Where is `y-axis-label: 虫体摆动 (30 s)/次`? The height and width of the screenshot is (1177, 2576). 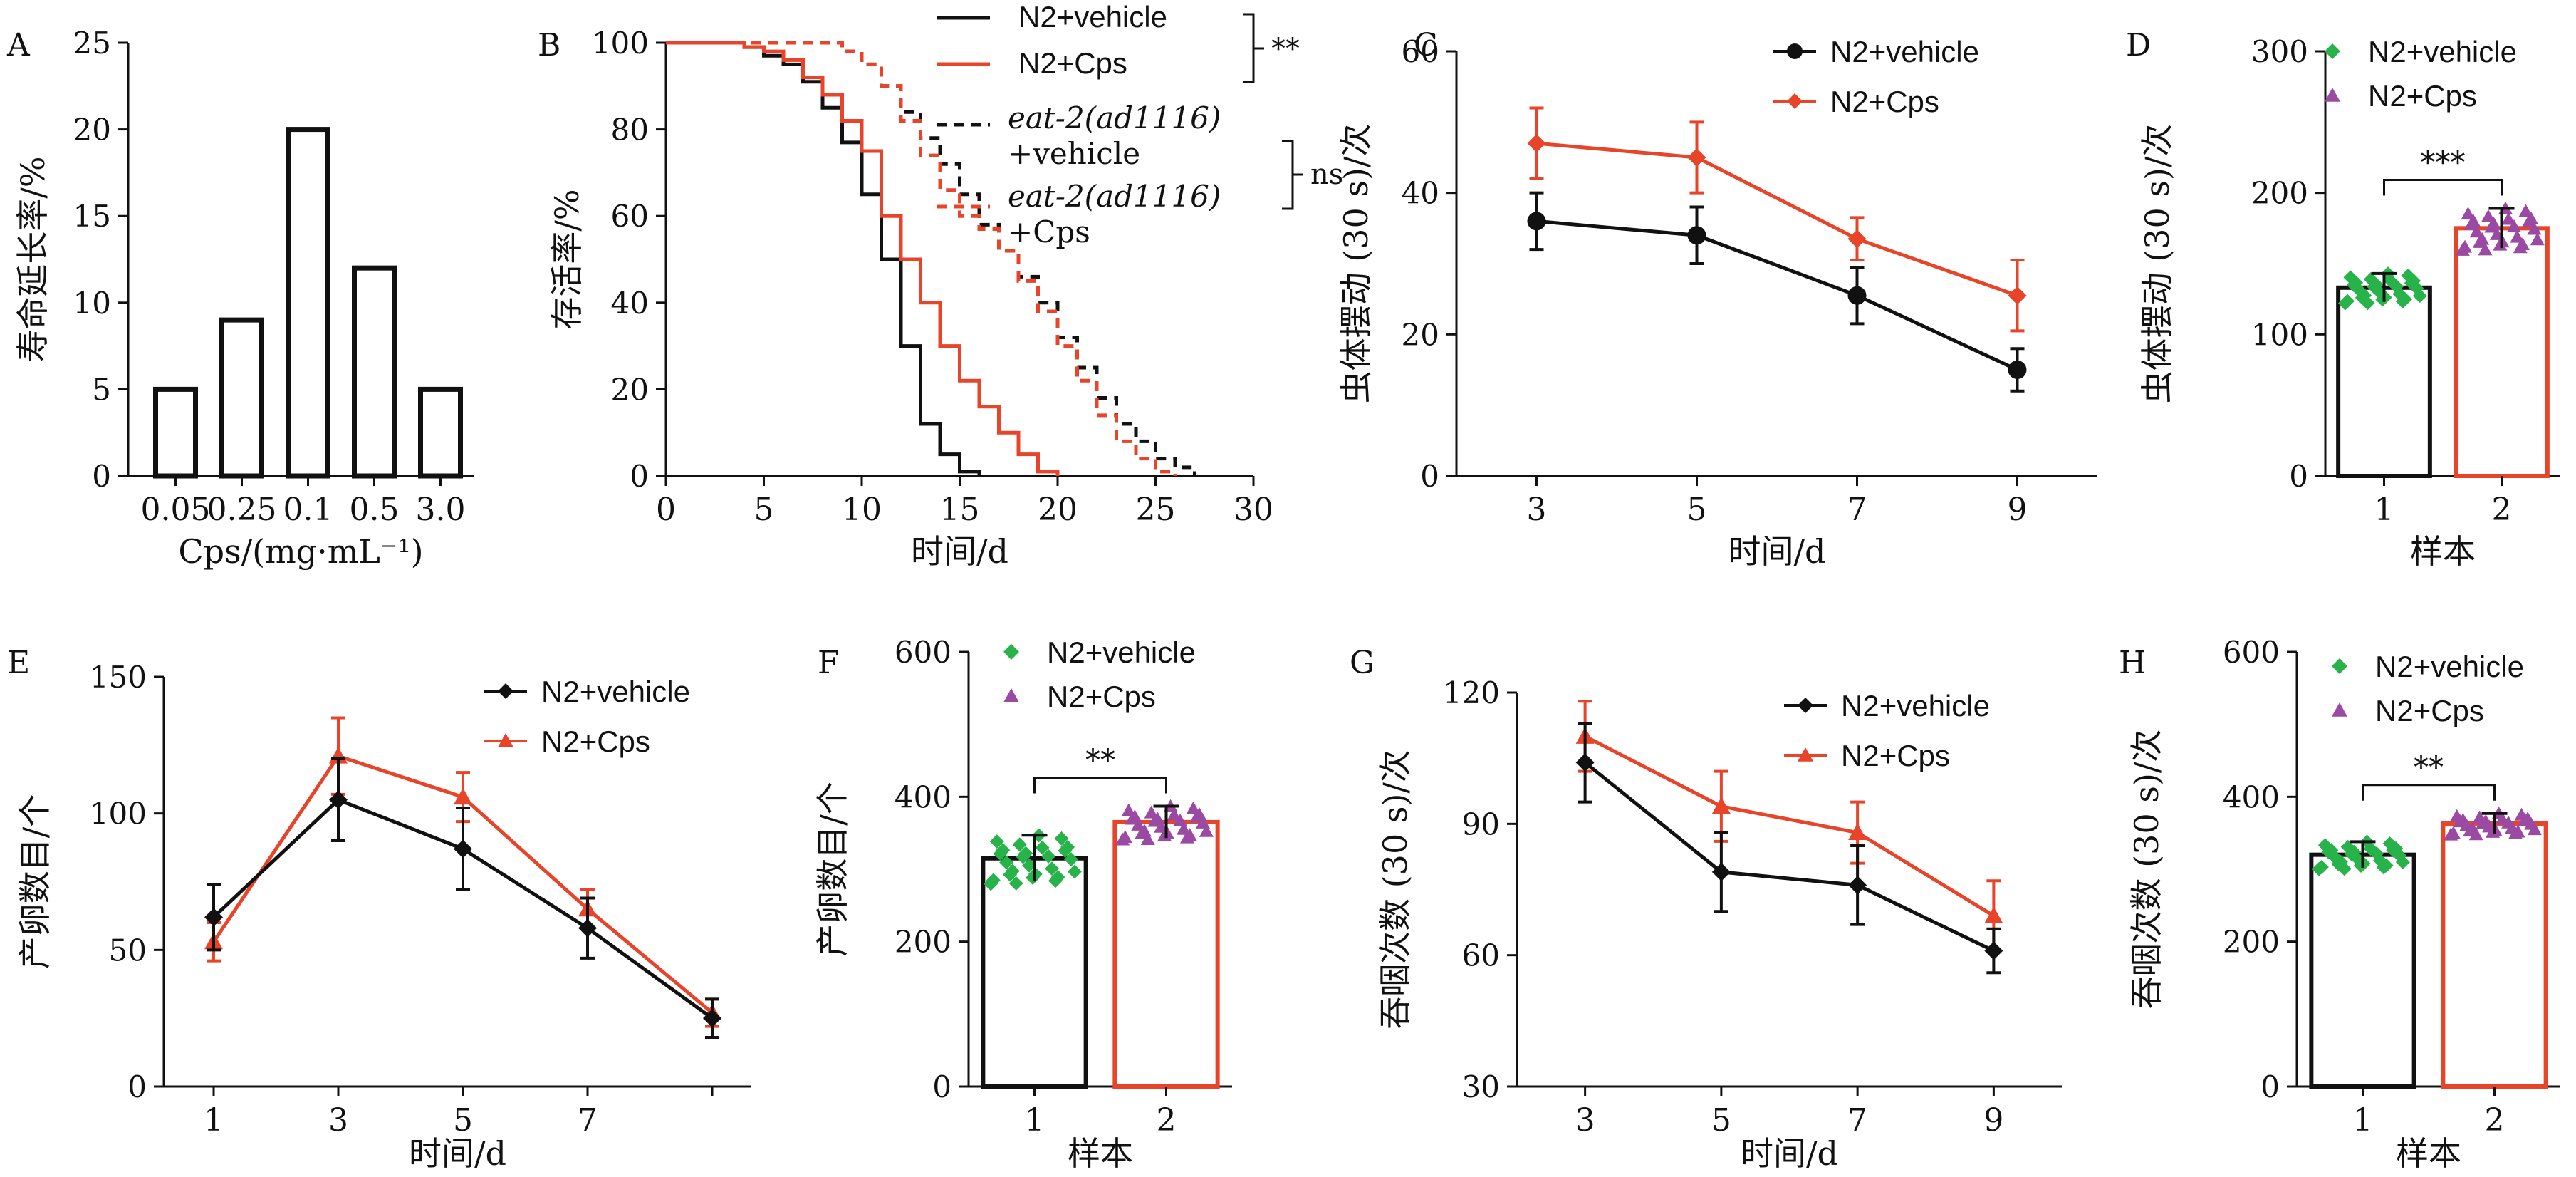
y-axis-label: 虫体摆动 (30 s)/次 is located at coordinates (1356, 264).